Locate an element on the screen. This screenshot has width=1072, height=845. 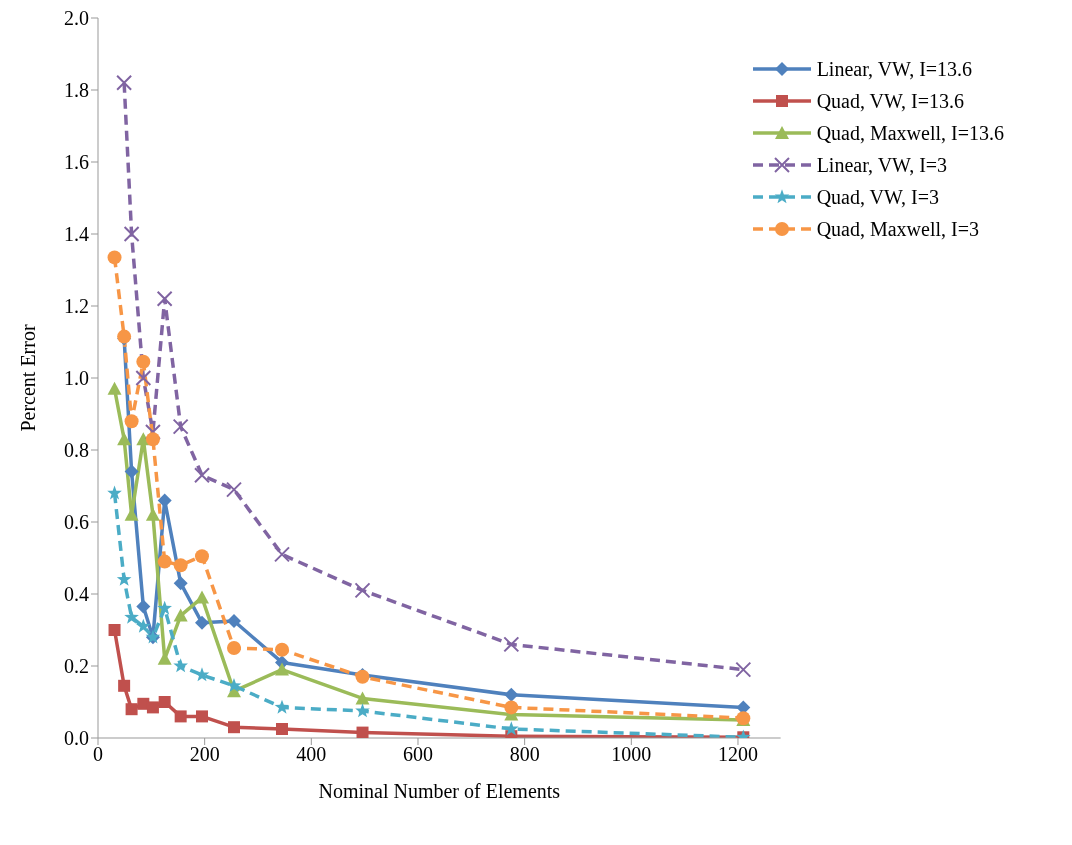
y-tick-label: 0.2 is located at coordinates (76, 666).